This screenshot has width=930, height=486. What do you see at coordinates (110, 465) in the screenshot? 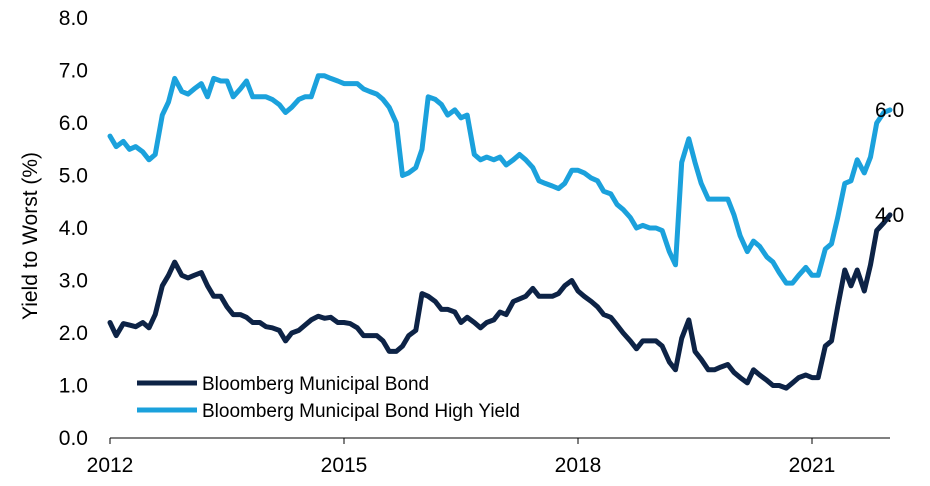
I see `x-tick-label: 2012` at bounding box center [110, 465].